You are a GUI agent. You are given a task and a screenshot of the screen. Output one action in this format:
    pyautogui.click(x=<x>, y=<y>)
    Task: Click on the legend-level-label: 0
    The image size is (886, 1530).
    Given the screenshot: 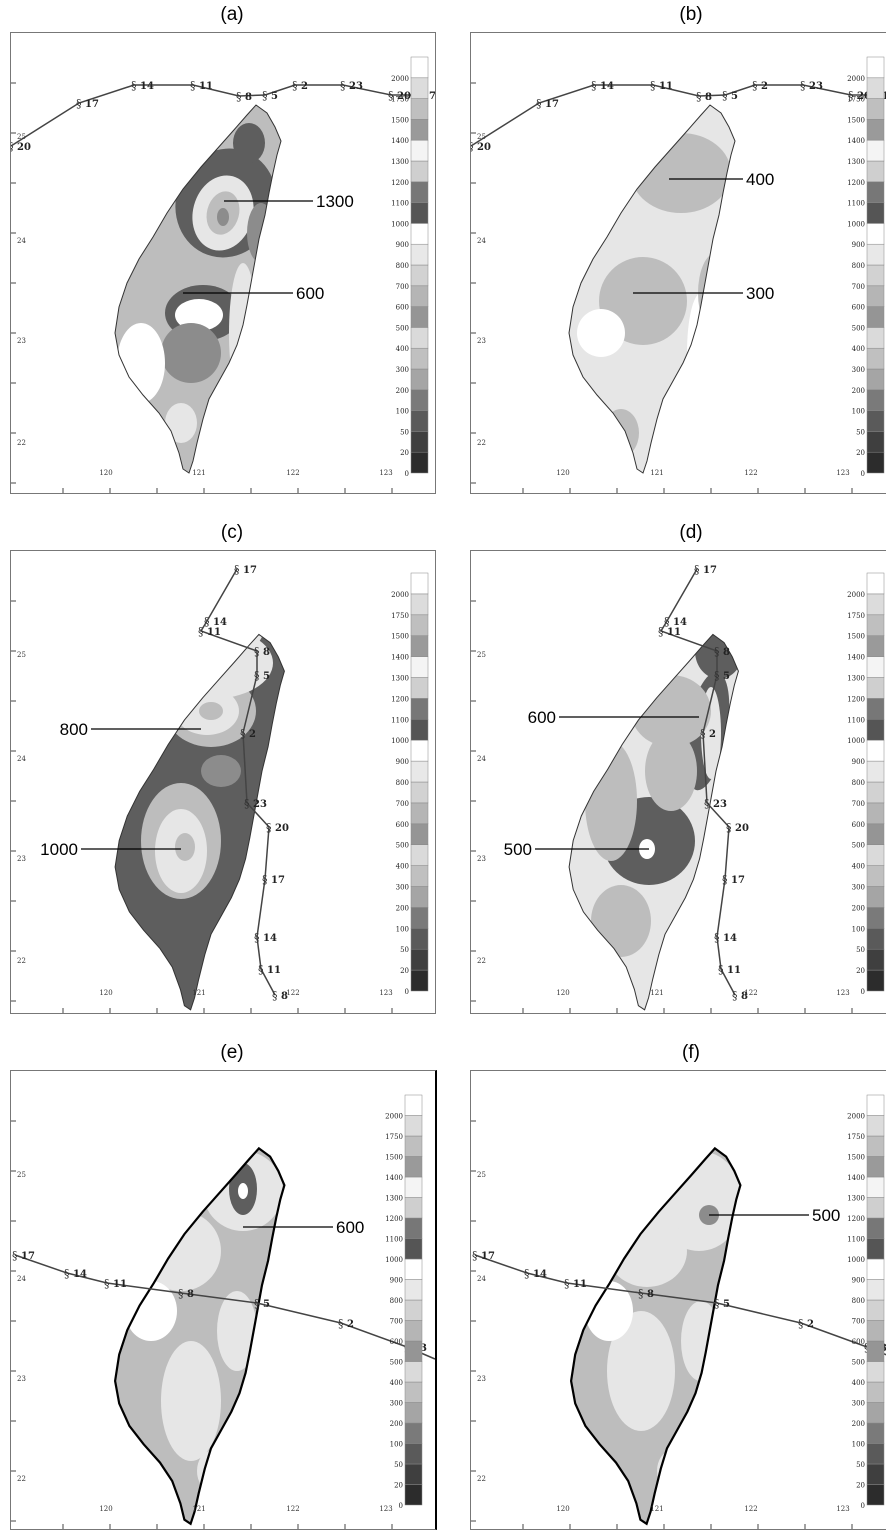 What is the action you would take?
    pyautogui.click(x=863, y=474)
    